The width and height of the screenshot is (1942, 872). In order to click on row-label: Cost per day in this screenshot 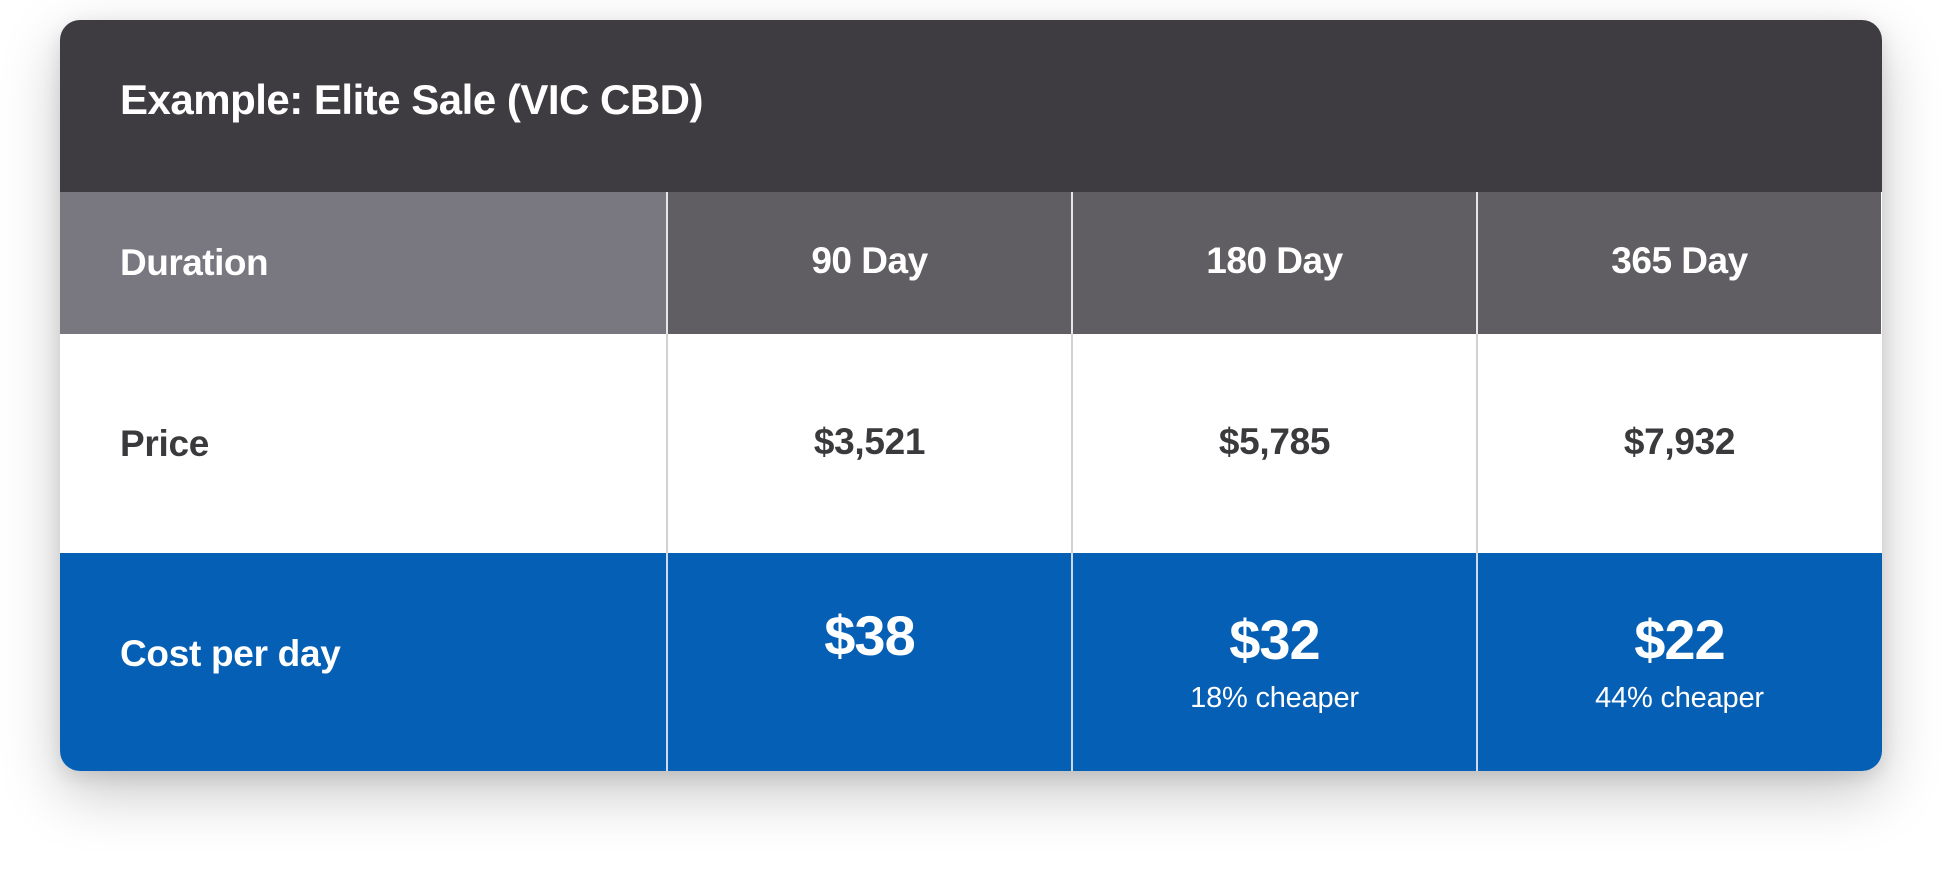, I will do `click(230, 653)`.